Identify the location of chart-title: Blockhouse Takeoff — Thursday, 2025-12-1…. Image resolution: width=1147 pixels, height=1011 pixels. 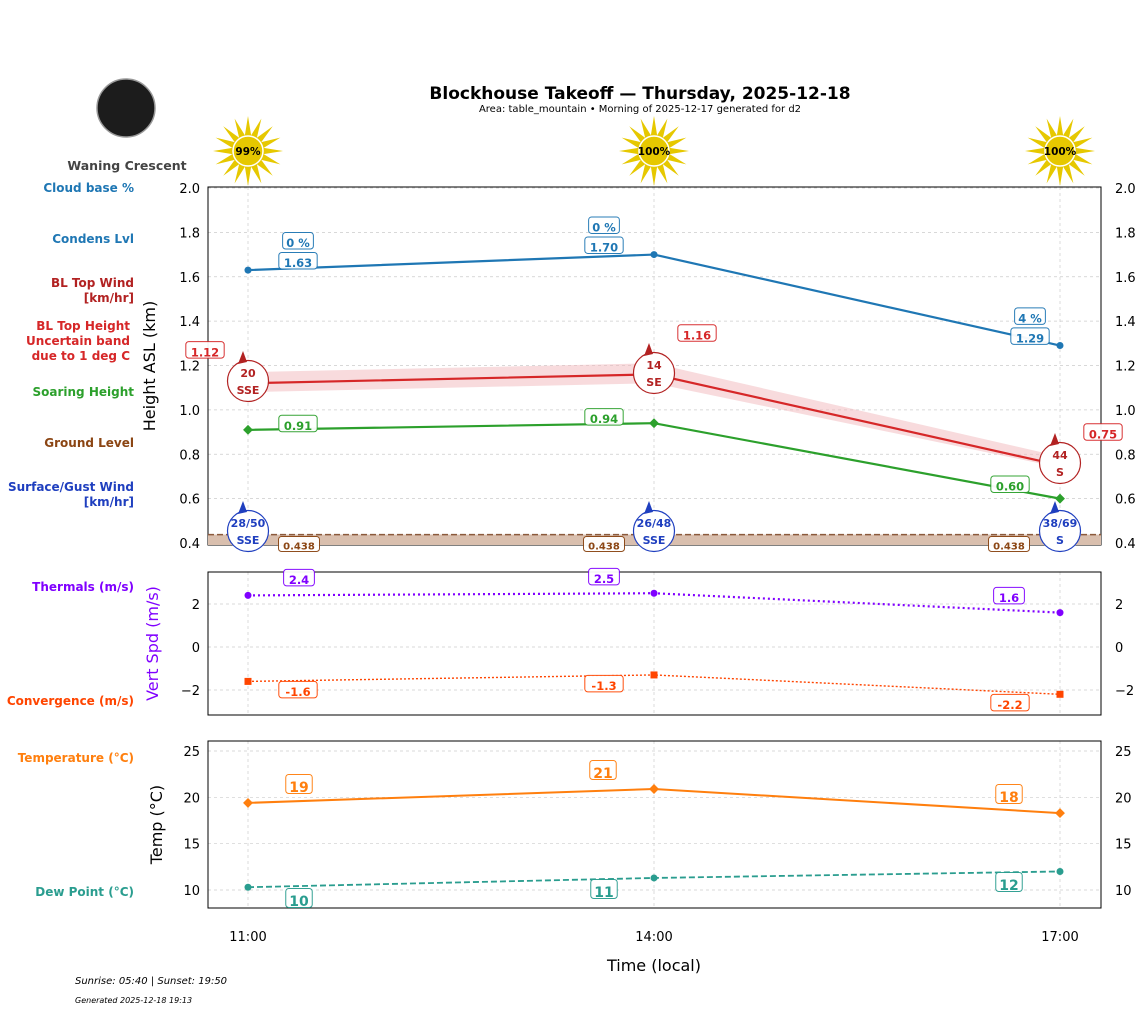
(639, 94).